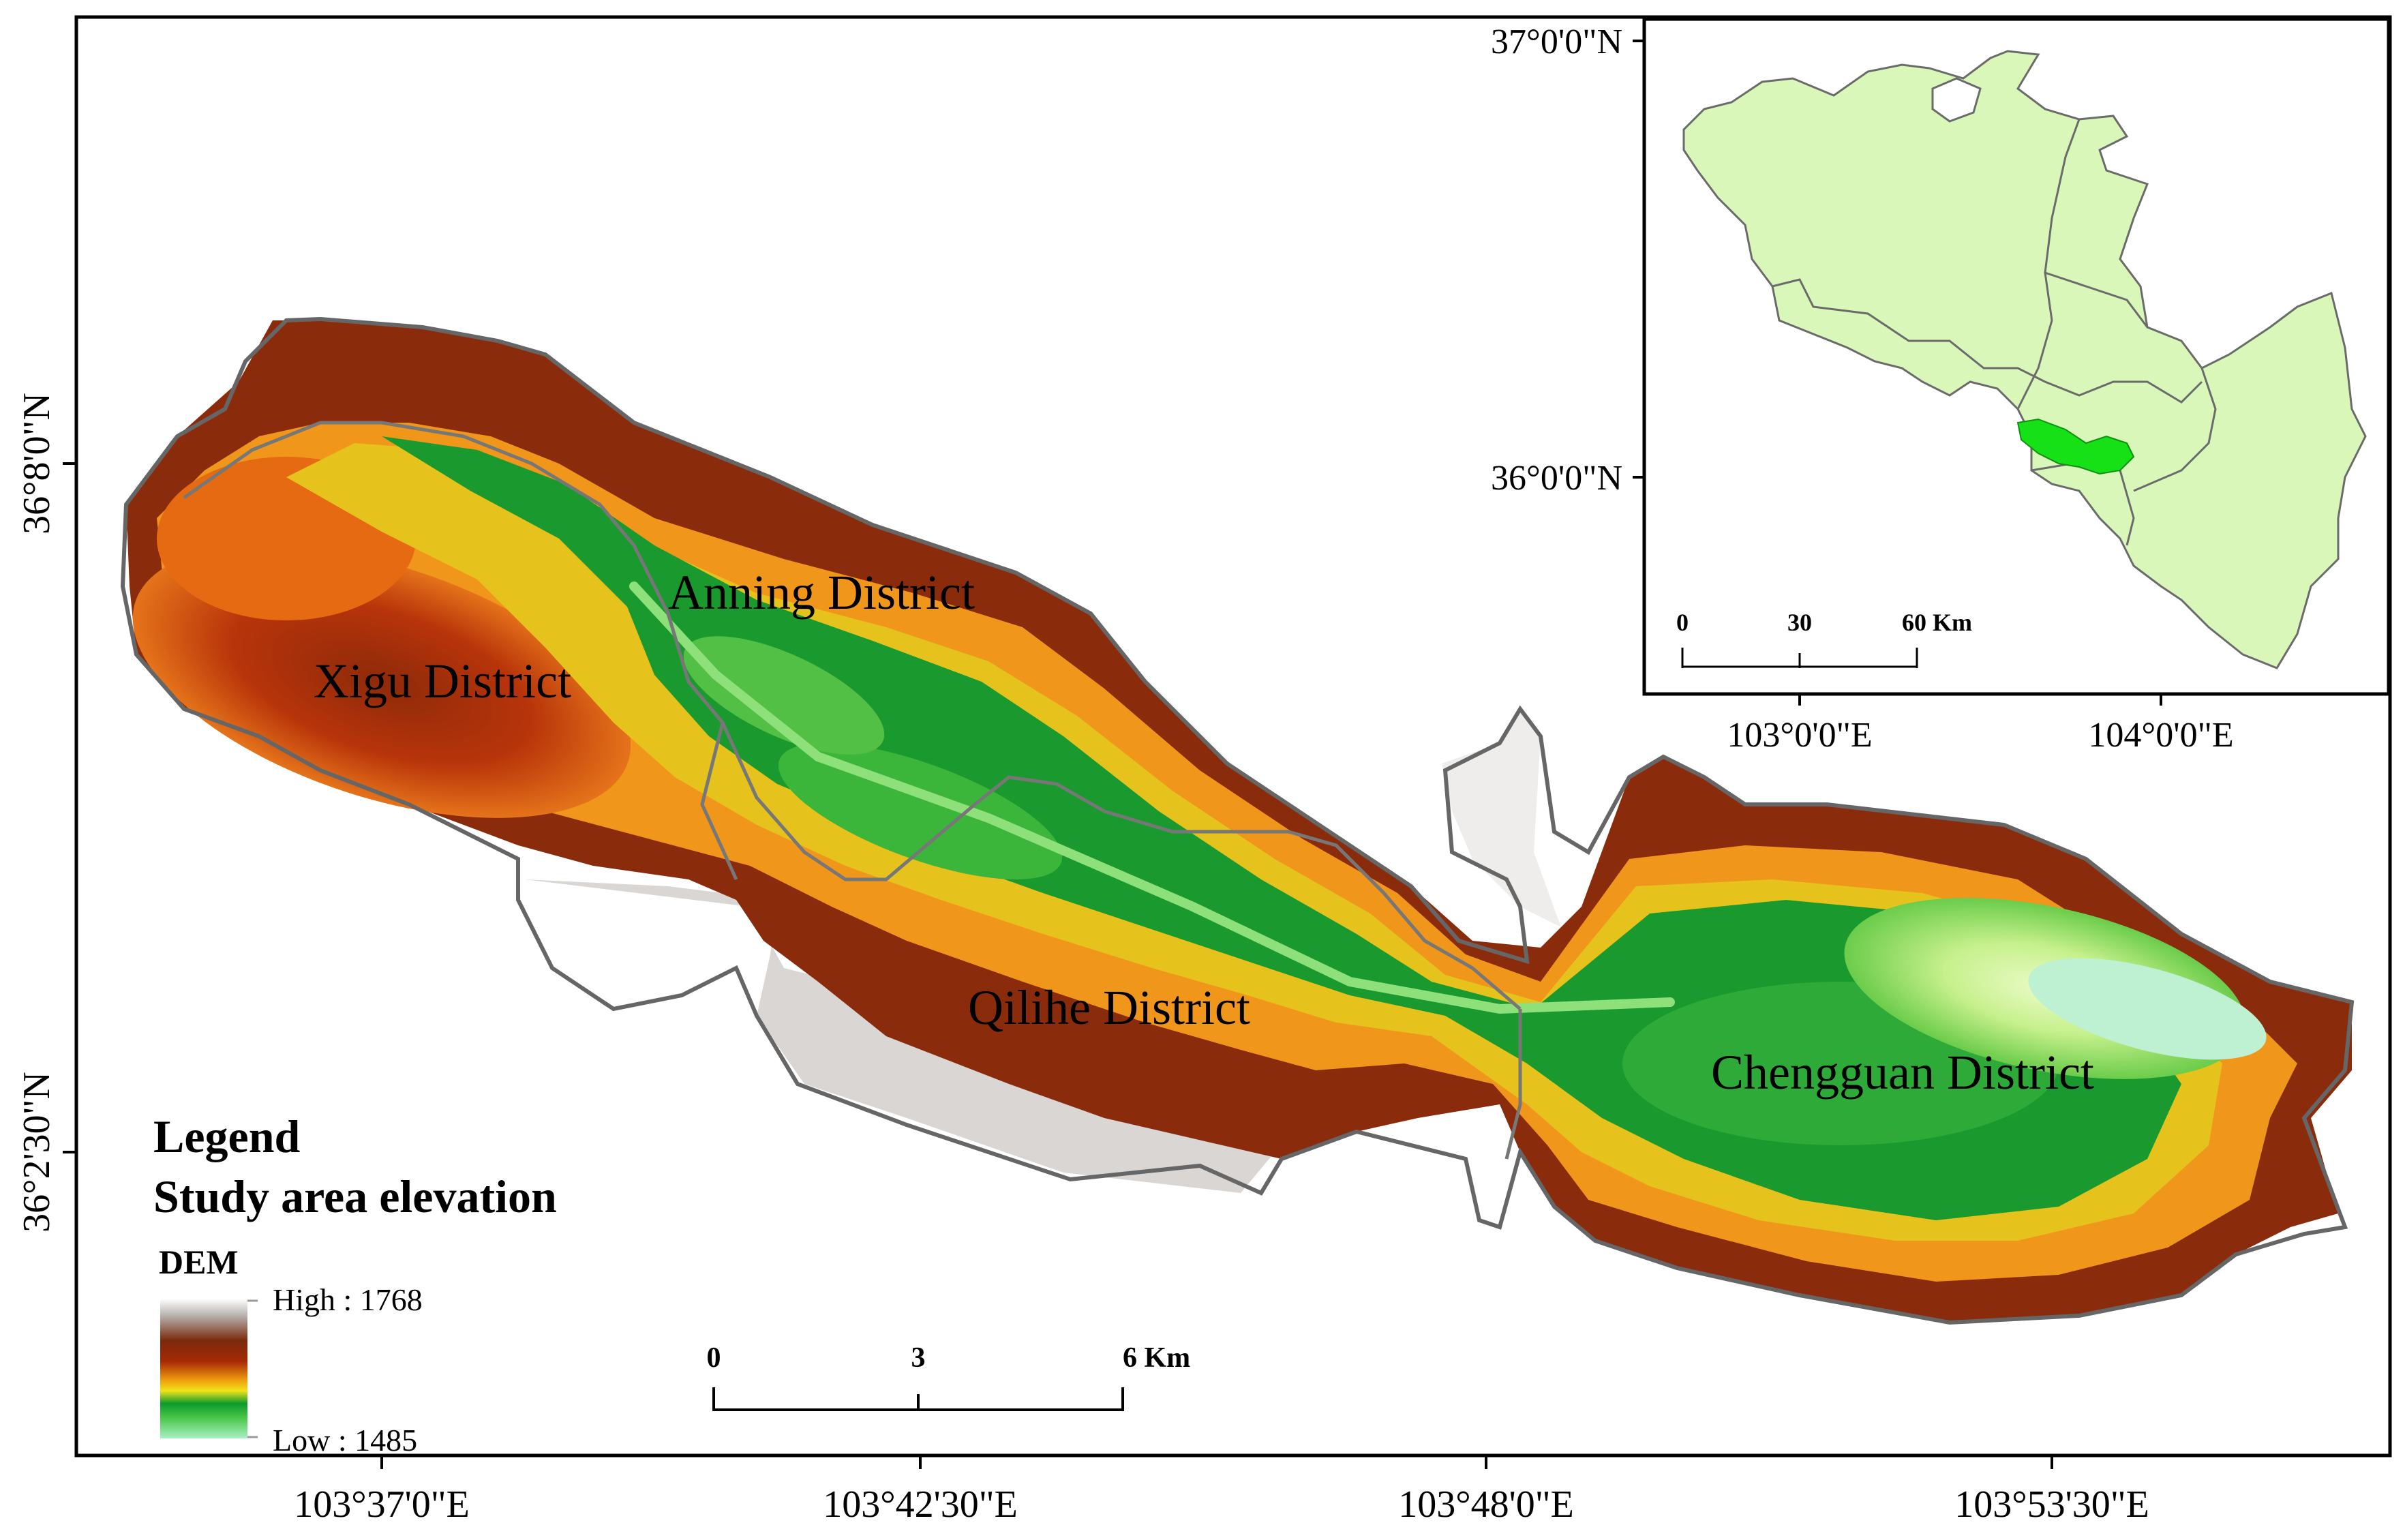 This screenshot has height=1540, width=2405. What do you see at coordinates (1109, 1007) in the screenshot?
I see `label-qilihe-district: Qilihe District` at bounding box center [1109, 1007].